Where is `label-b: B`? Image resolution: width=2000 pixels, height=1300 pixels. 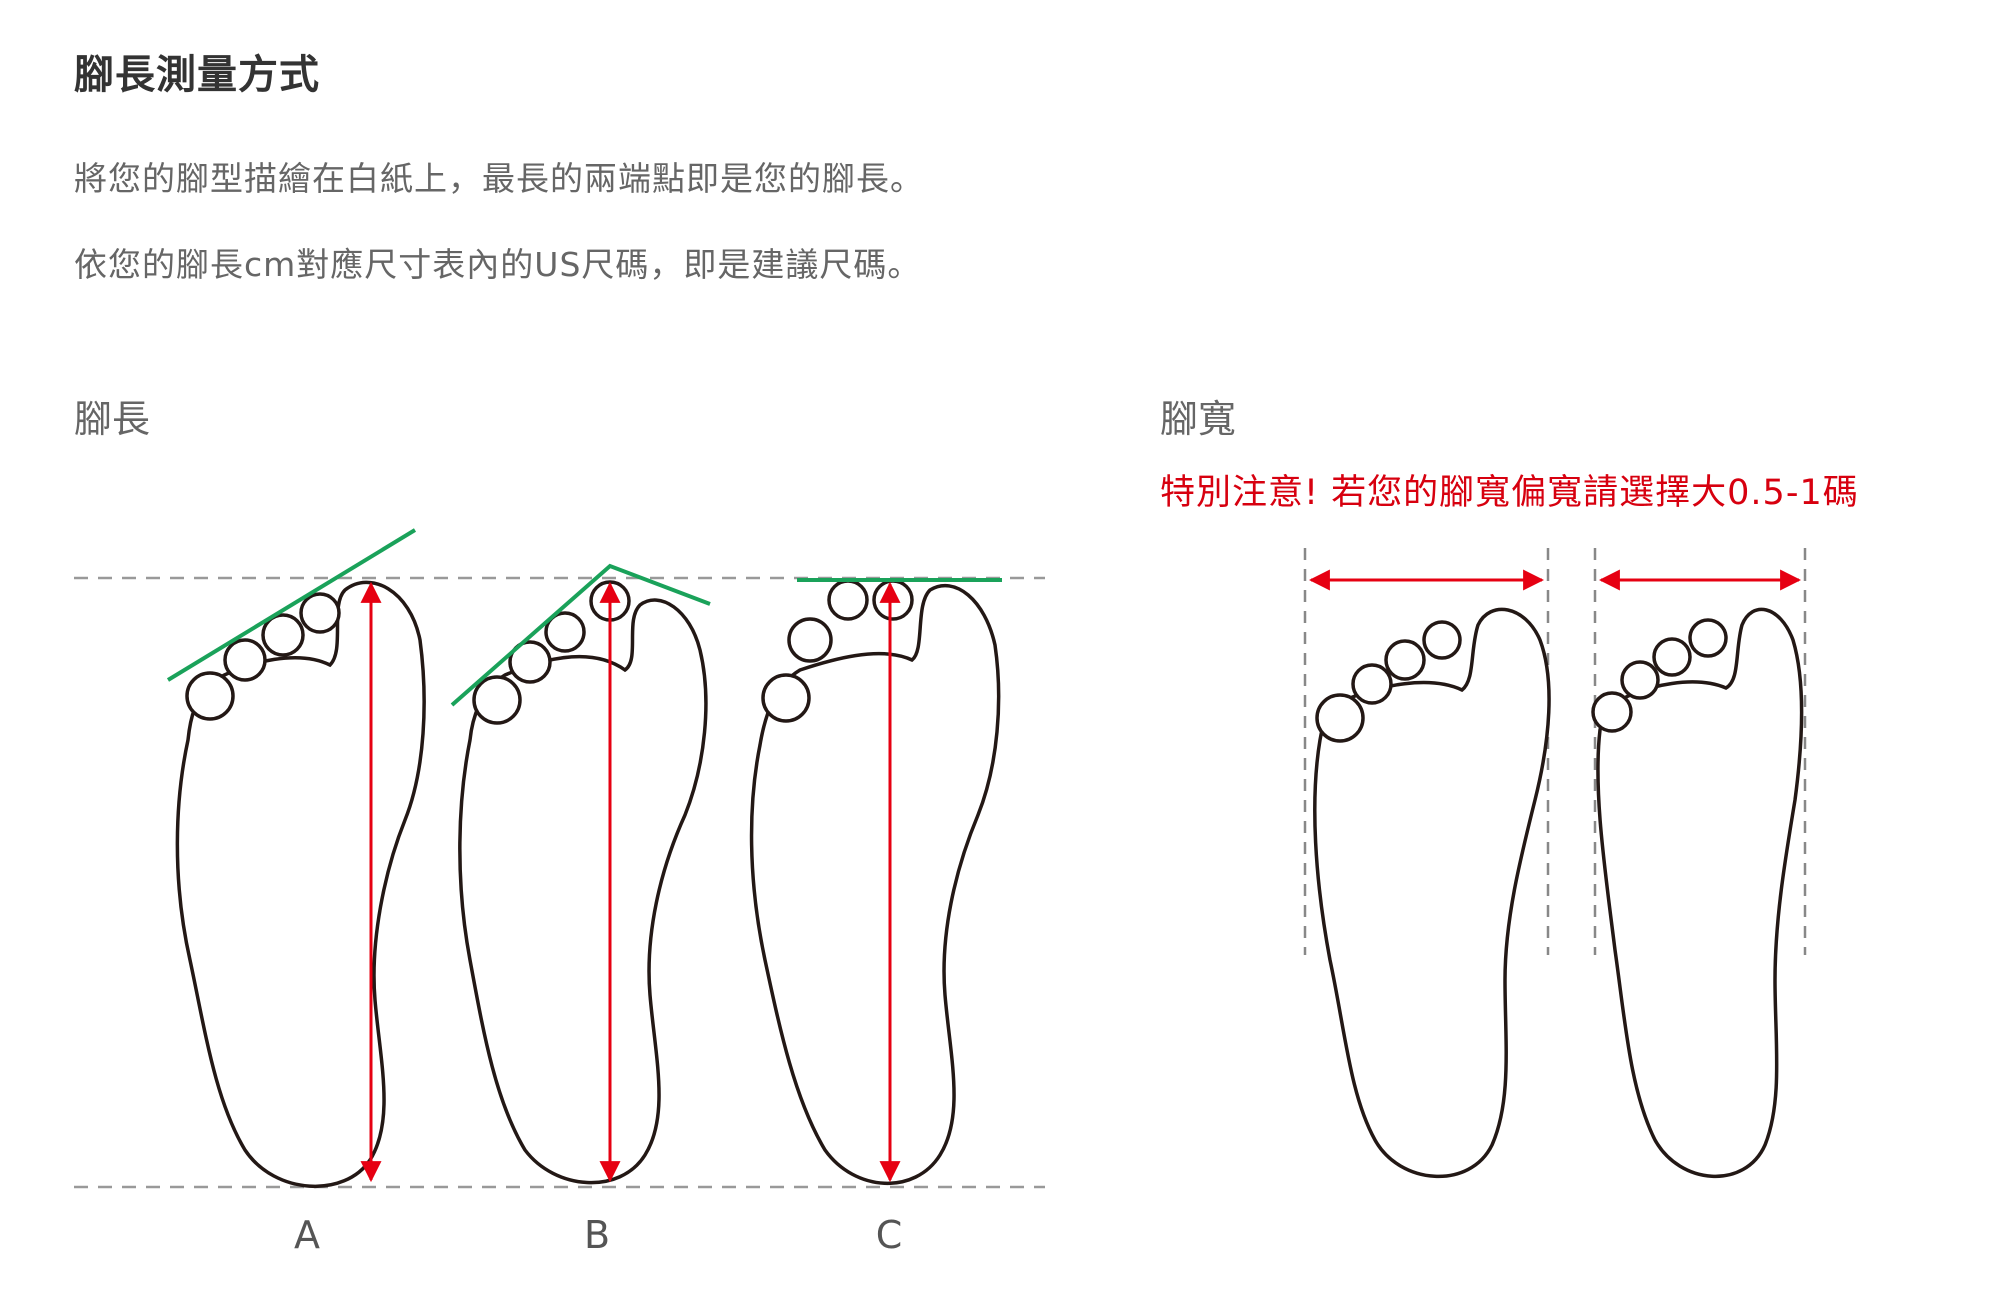 label-b: B is located at coordinates (597, 1235).